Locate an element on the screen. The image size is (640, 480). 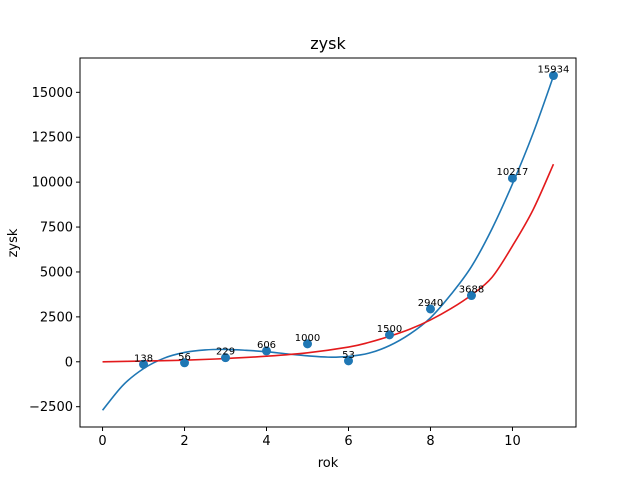
data-point-label: 56 is located at coordinates (184, 357).